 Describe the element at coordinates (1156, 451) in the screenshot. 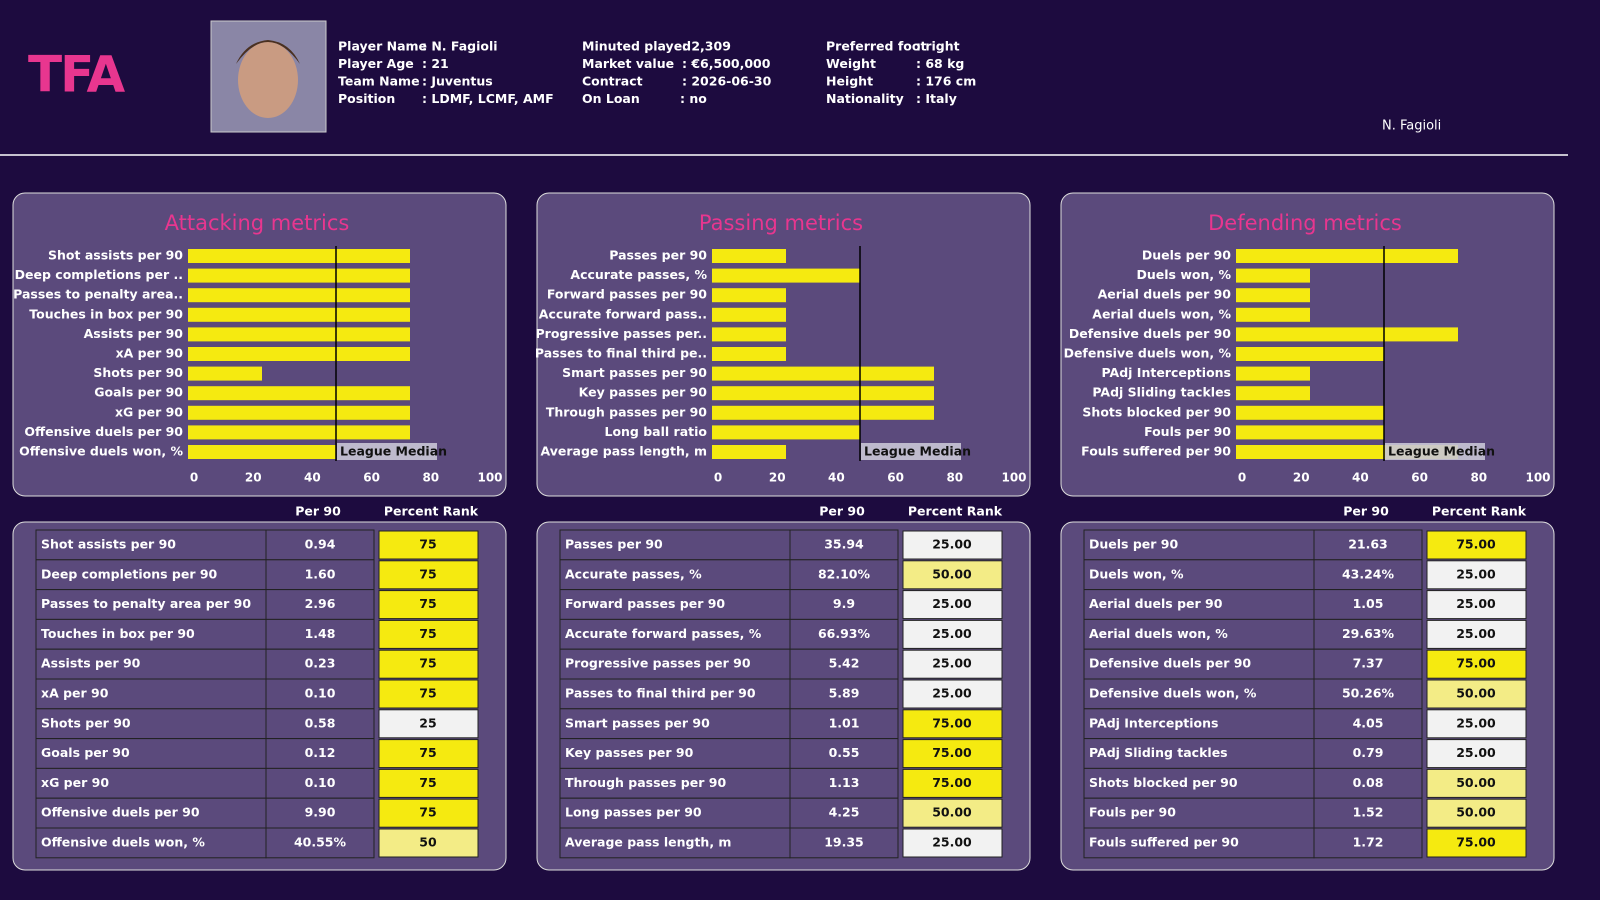

I see `category-label: Fouls suffered per 90` at that location.